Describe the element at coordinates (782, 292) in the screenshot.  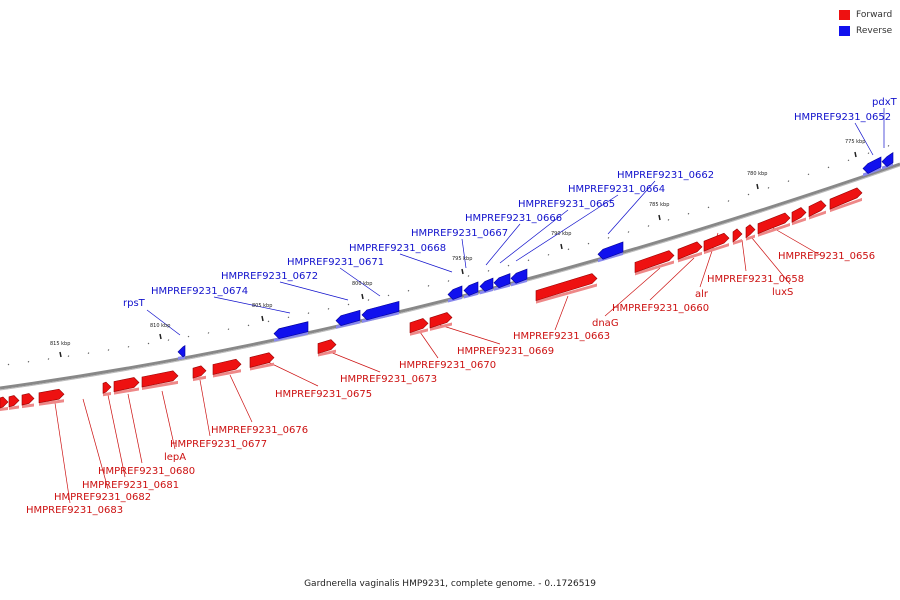
I see `gene-label-luxS: luxS` at that location.